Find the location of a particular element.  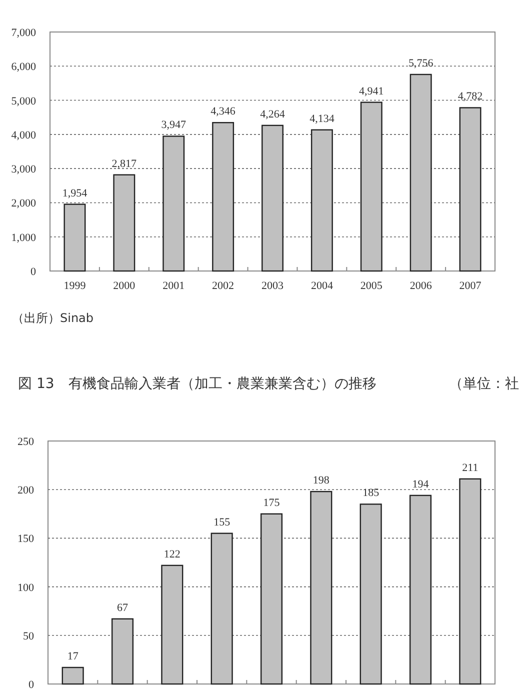

y-tick-label: 150 is located at coordinates (26, 539).